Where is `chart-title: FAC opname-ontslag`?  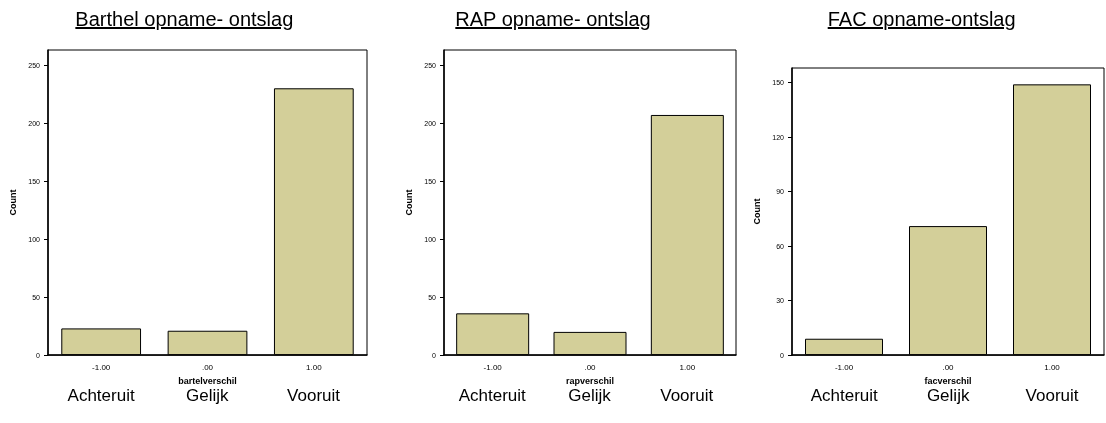 chart-title: FAC opname-ontslag is located at coordinates (921, 19).